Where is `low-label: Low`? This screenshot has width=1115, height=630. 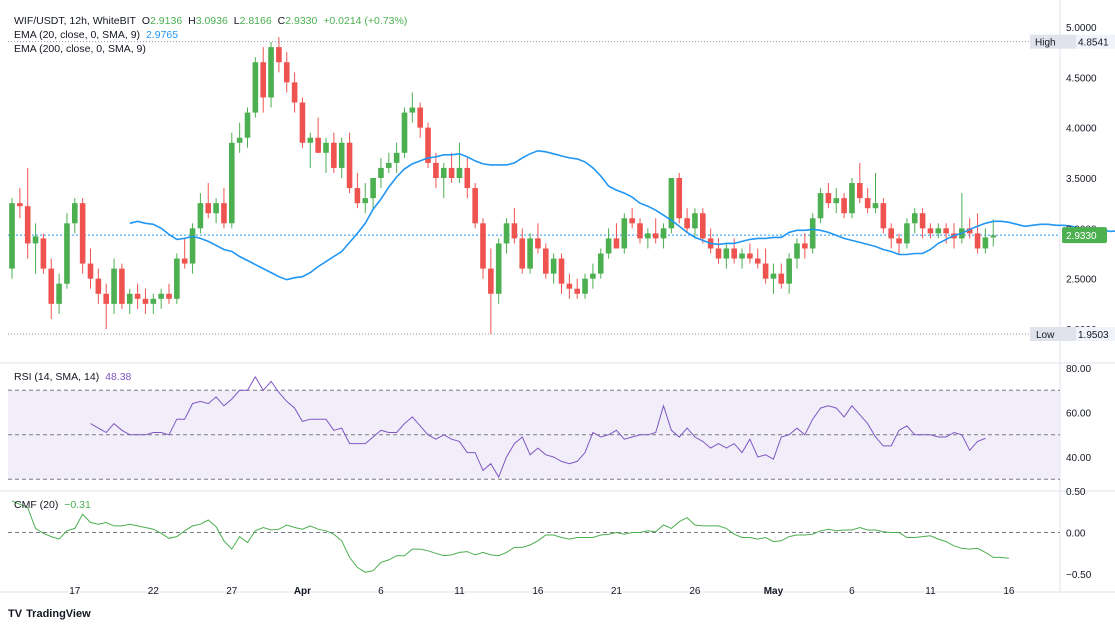
low-label: Low is located at coordinates (1045, 335).